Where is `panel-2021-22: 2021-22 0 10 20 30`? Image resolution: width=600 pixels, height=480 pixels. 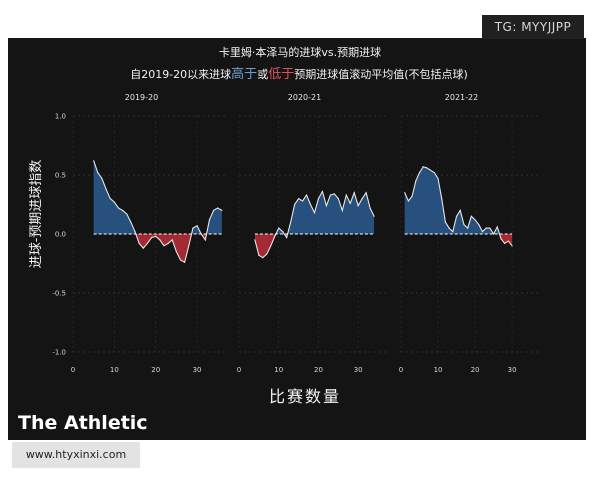
panel-2021-22: 2021-22 0 10 20 30 is located at coordinates (468, 233).